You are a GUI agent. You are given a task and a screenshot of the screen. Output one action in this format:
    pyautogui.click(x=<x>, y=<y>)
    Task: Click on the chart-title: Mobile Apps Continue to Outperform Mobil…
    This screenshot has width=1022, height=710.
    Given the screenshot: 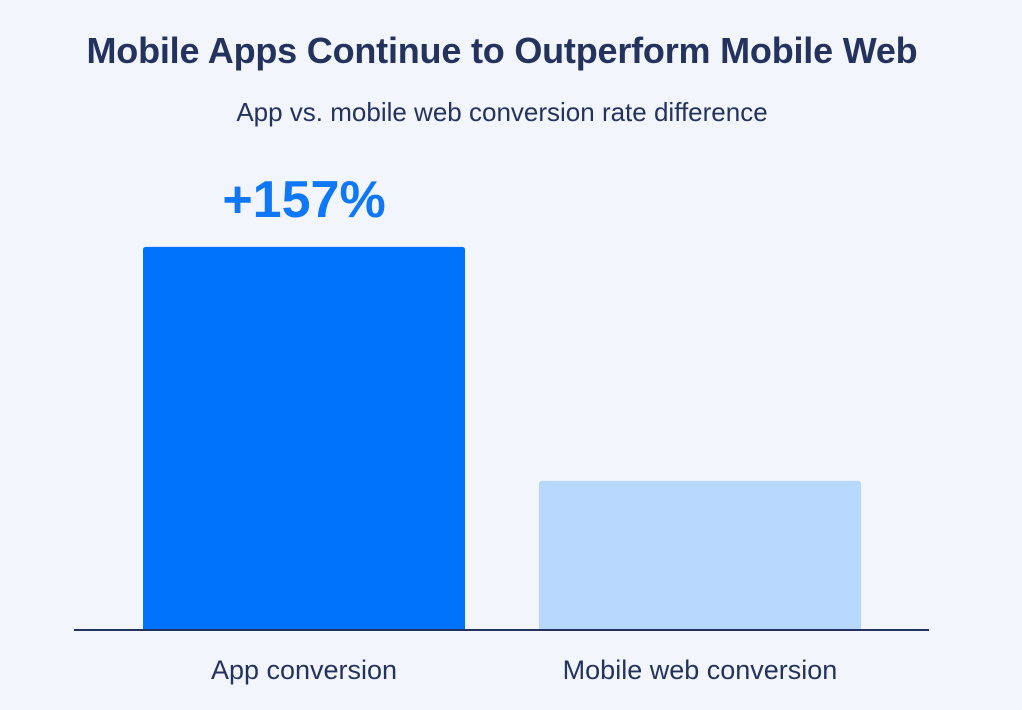 What is the action you would take?
    pyautogui.click(x=502, y=50)
    